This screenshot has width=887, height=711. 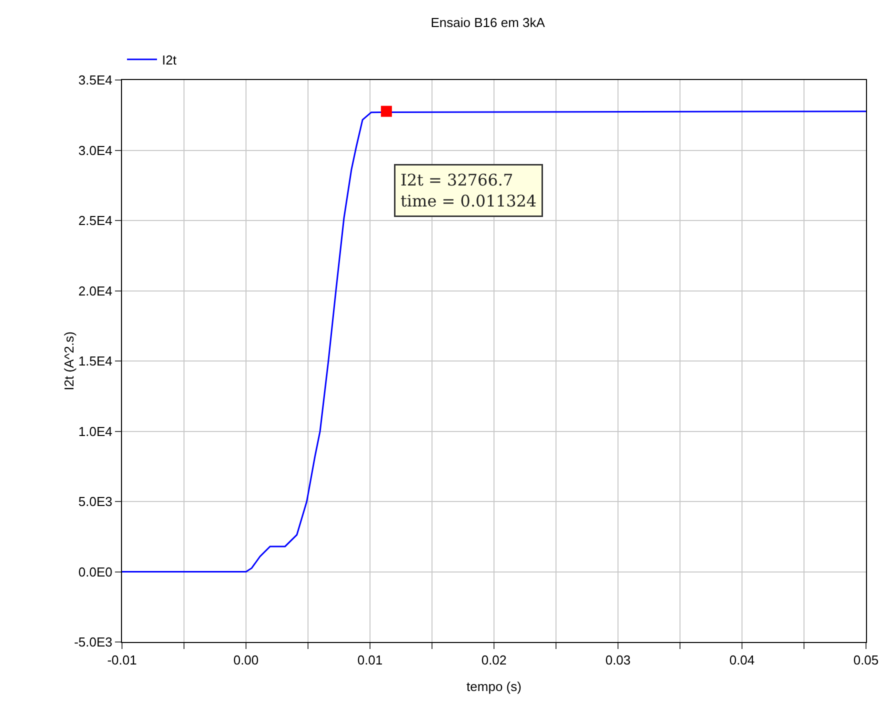 I want to click on x-tick-label: 0.05, so click(x=866, y=660).